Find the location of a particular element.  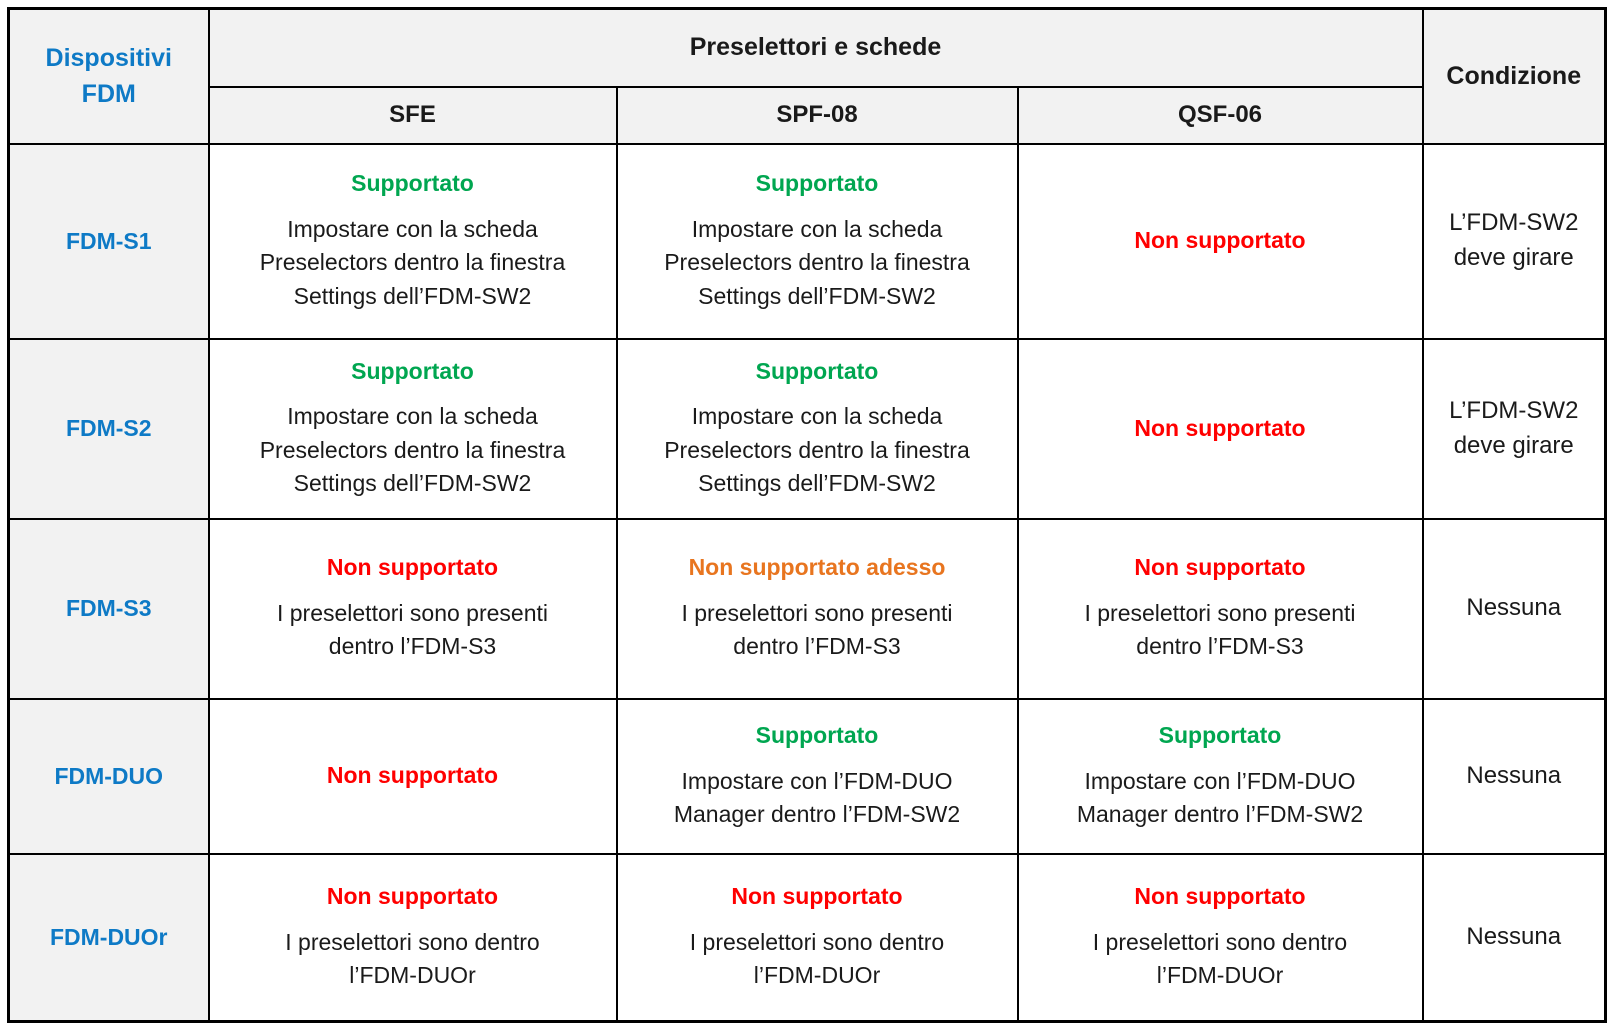

device-label: FDM-S1 is located at coordinates (108, 241).